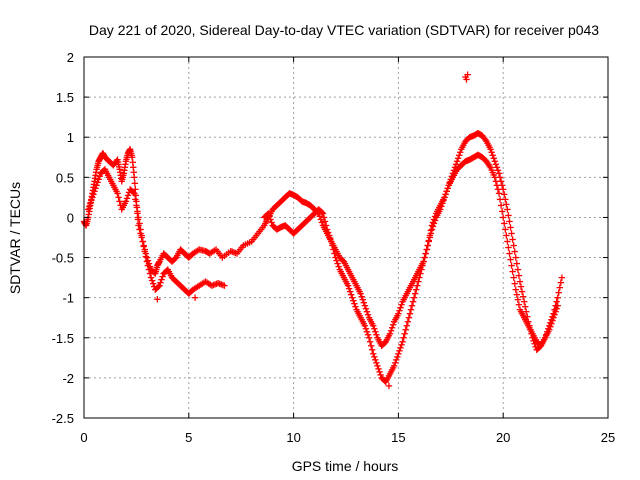 The image size is (640, 480). What do you see at coordinates (503, 437) in the screenshot?
I see `x-tick-label: 20` at bounding box center [503, 437].